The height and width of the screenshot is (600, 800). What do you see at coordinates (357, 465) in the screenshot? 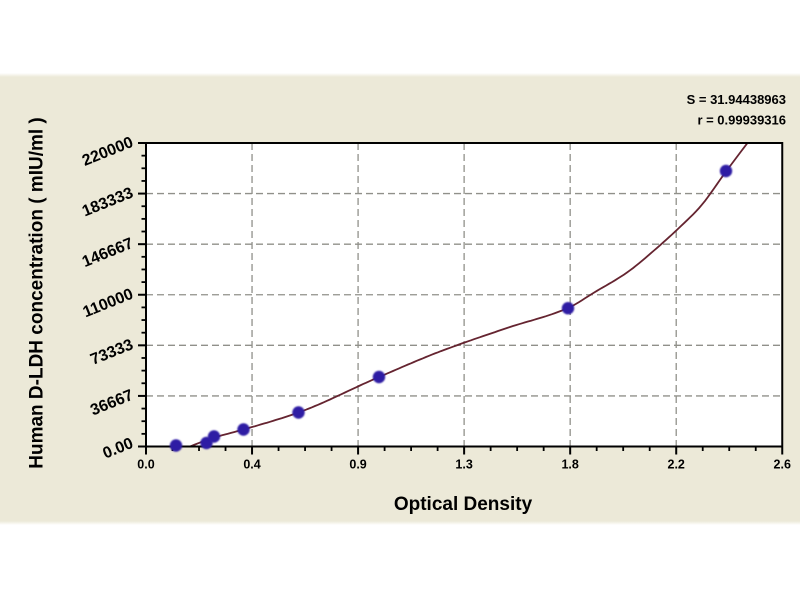
I see `svg-text: 0.9` at bounding box center [357, 465].